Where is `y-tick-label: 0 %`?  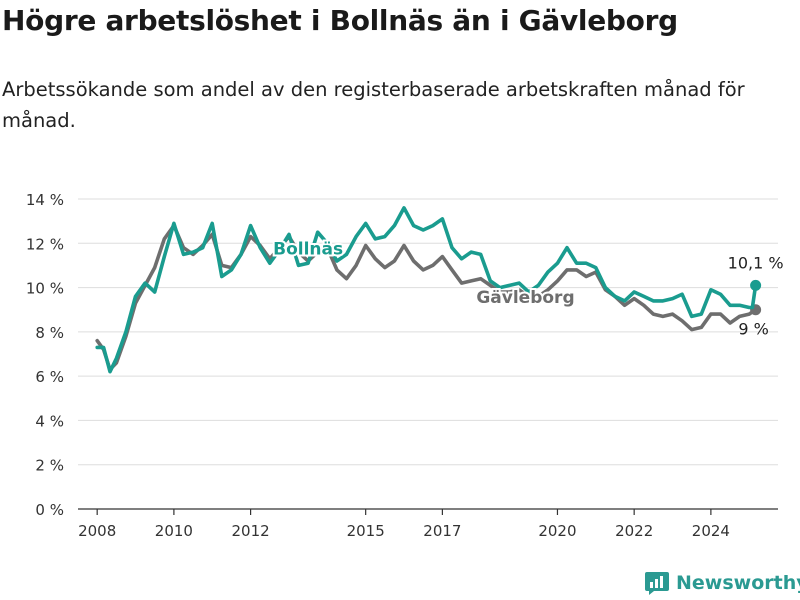
y-tick-label: 0 % is located at coordinates (49, 510).